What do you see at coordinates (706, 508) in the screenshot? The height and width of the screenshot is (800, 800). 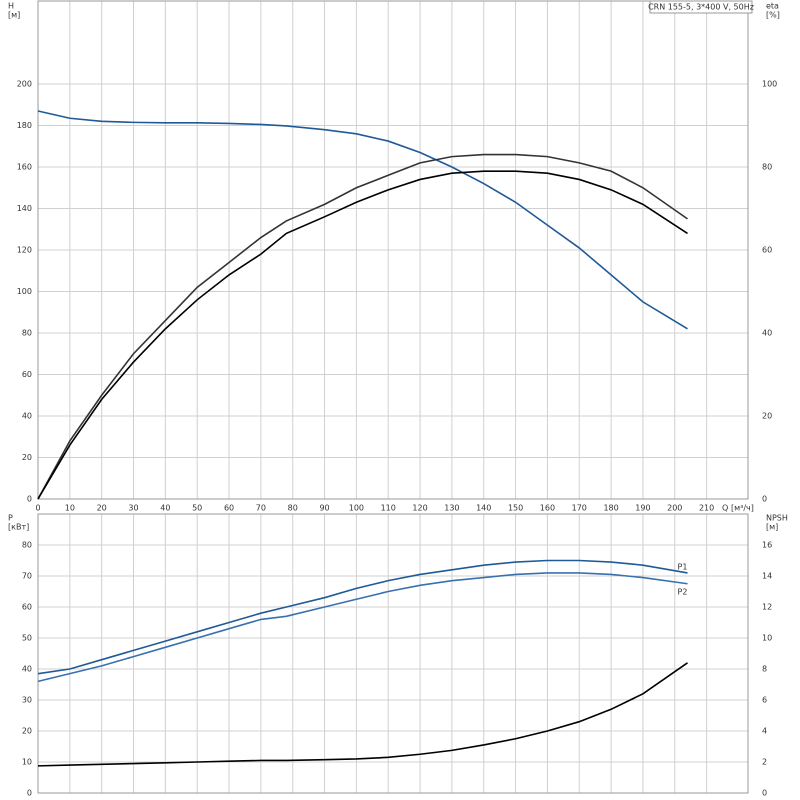 I see `x-tick-label: 210` at bounding box center [706, 508].